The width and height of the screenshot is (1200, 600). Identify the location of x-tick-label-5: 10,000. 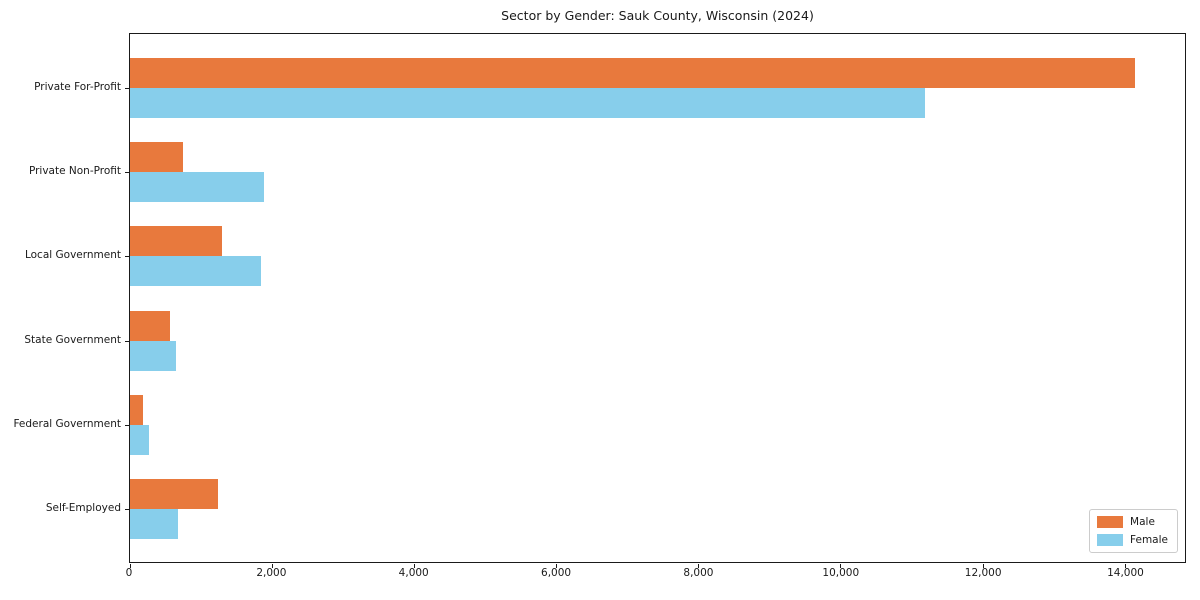
(841, 573).